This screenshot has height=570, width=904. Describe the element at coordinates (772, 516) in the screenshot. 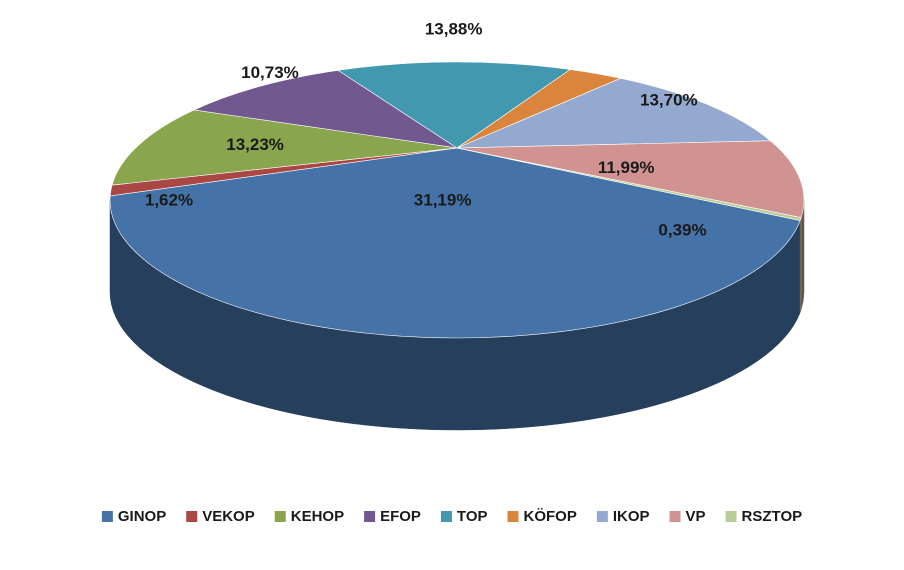

I see `legend-label: RSZTOP` at that location.